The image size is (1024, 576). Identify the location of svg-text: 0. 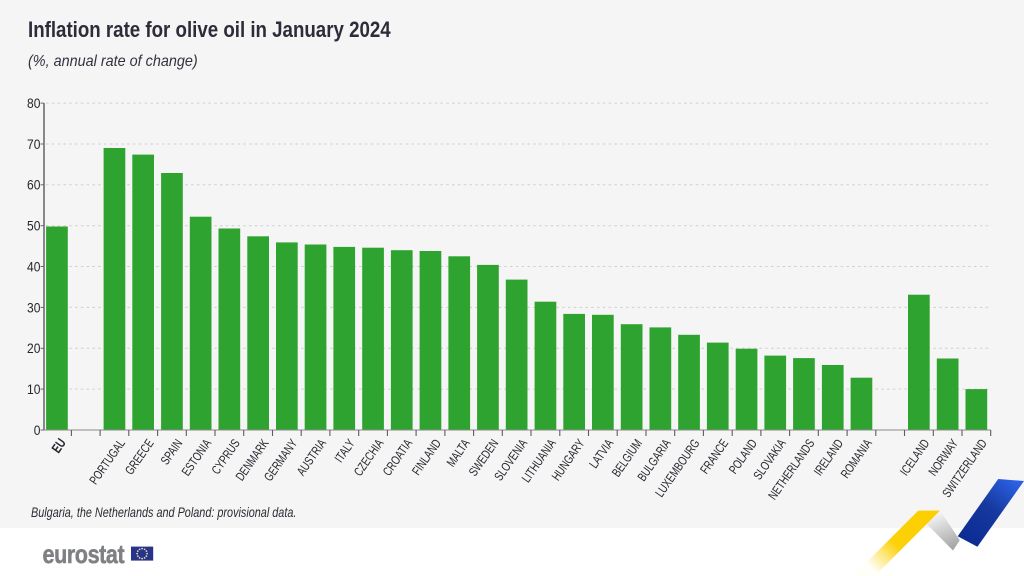
(37, 430).